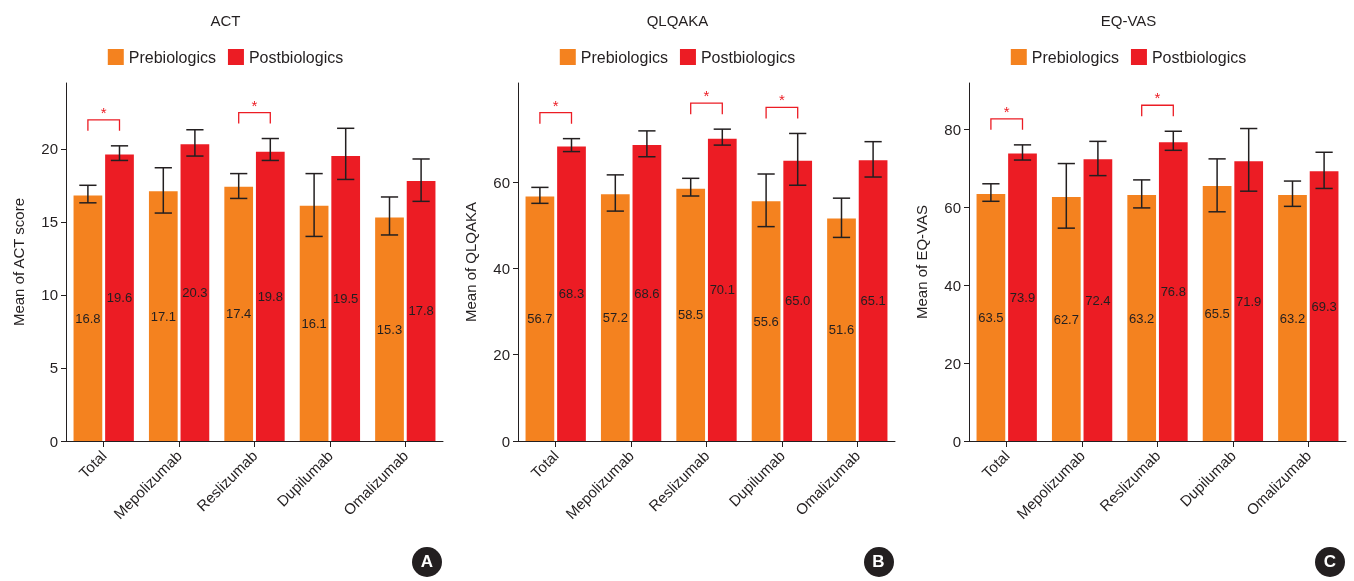 The image size is (1354, 581). I want to click on data-label: 62.7, so click(1066, 319).